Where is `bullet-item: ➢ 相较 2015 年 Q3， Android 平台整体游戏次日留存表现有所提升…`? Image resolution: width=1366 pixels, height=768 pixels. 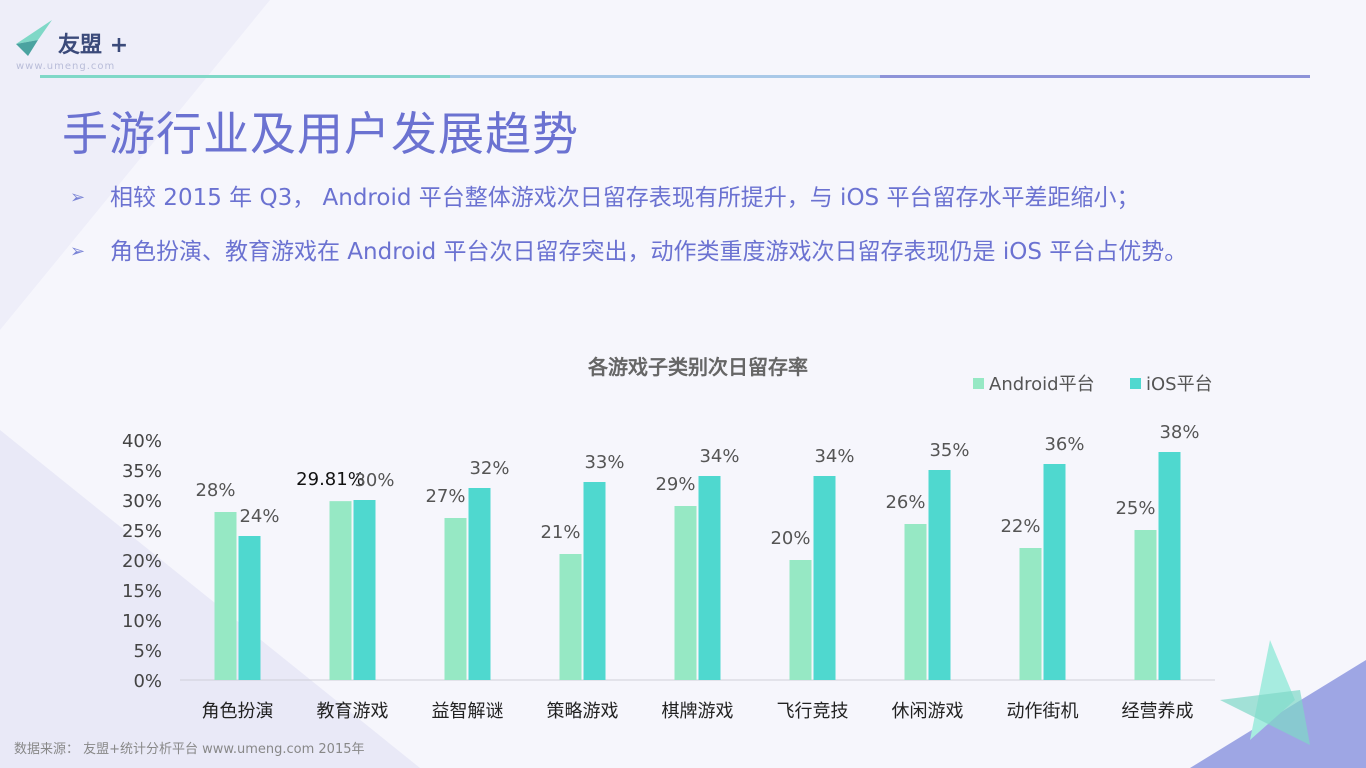
bullet-item: ➢ 相较 2015 年 Q3， Android 平台整体游戏次日留存表现有所提升… is located at coordinates (695, 198).